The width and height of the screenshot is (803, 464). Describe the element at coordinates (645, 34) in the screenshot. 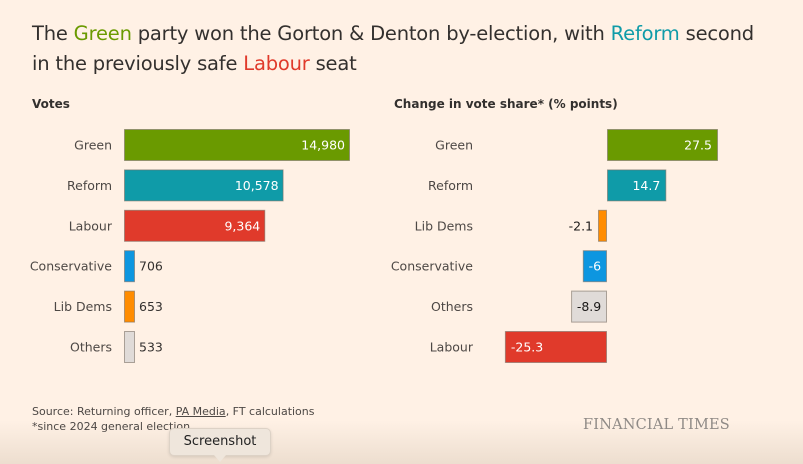

I see `headline-party-reform: Reform` at that location.